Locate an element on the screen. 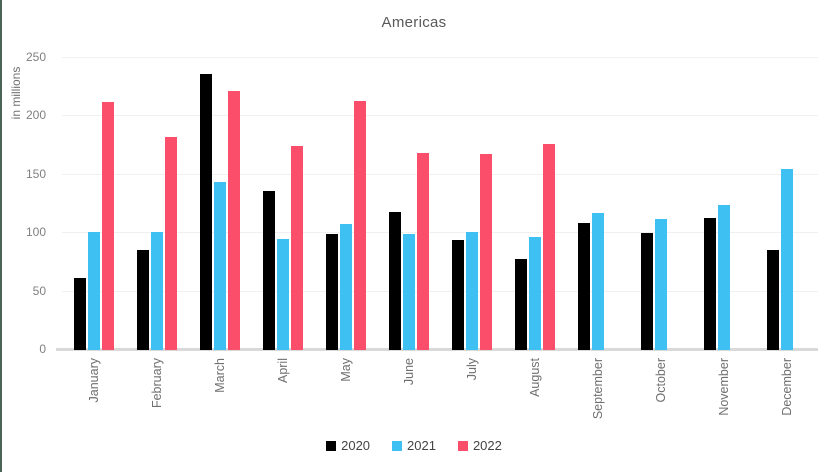  bar-2021-november is located at coordinates (723, 277).